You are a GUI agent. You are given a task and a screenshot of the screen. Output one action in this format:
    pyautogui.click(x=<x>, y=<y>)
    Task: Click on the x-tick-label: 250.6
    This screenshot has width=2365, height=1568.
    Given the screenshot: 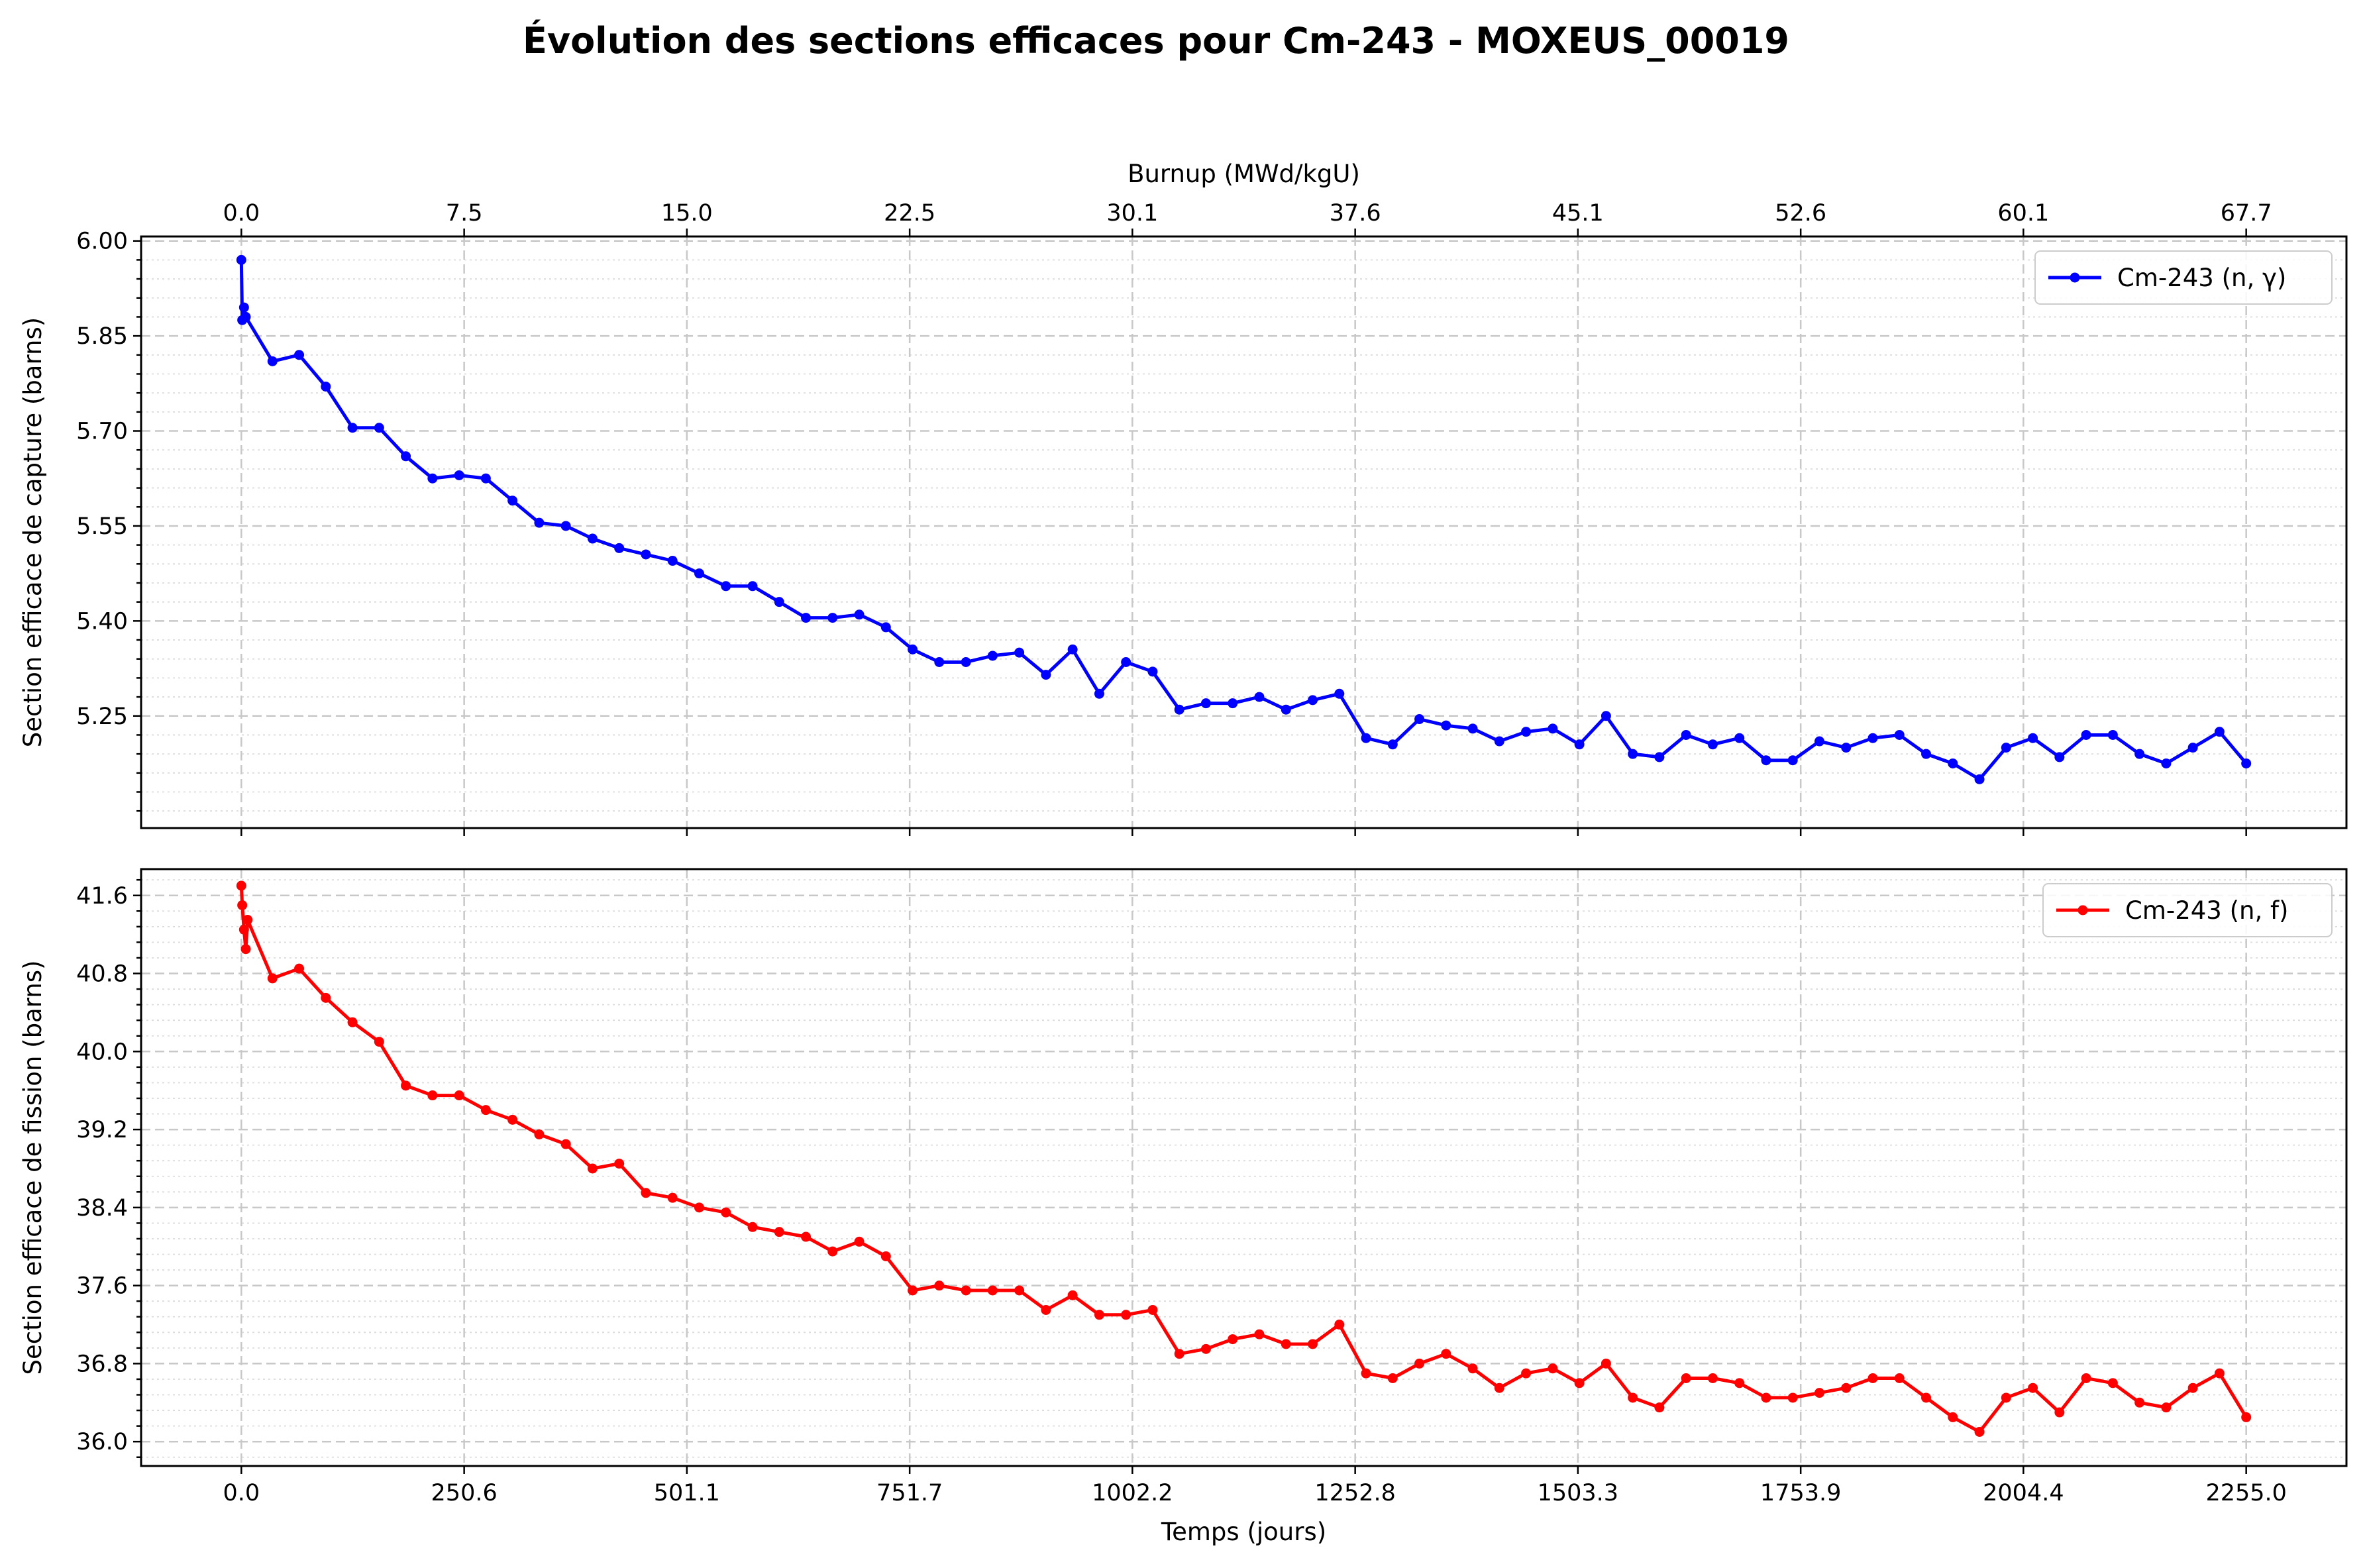 What is the action you would take?
    pyautogui.click(x=464, y=1493)
    